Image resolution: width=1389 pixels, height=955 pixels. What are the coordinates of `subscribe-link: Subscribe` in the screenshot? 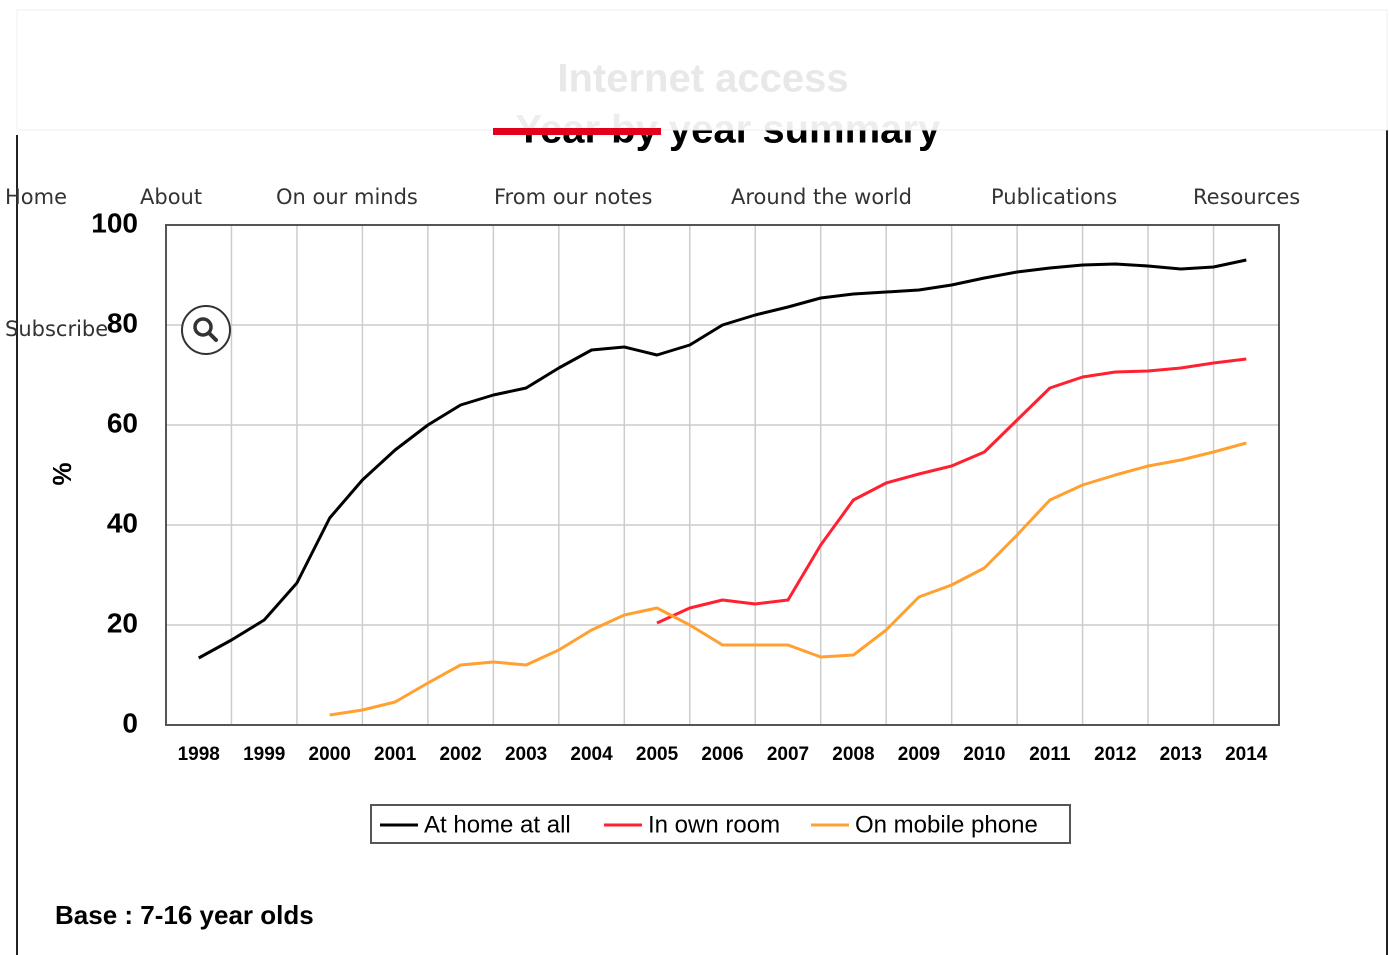 It's located at (56, 329).